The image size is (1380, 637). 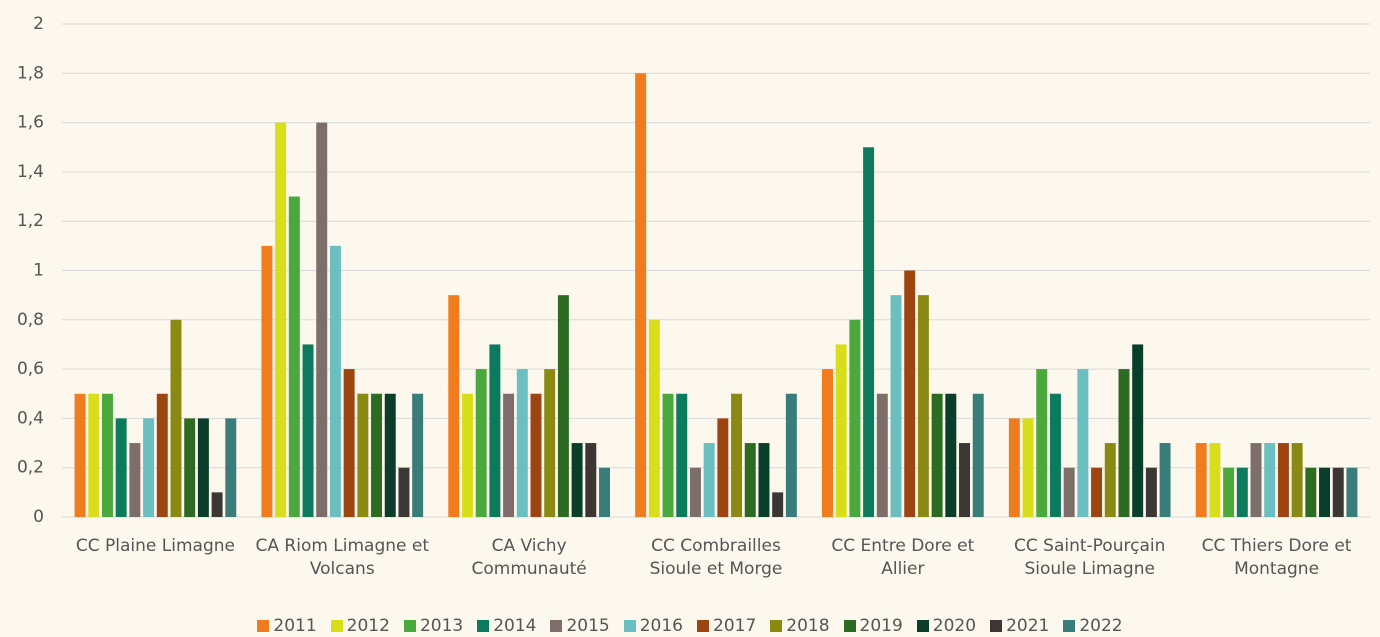 I want to click on y-tick-label: 0,4, so click(x=30, y=418).